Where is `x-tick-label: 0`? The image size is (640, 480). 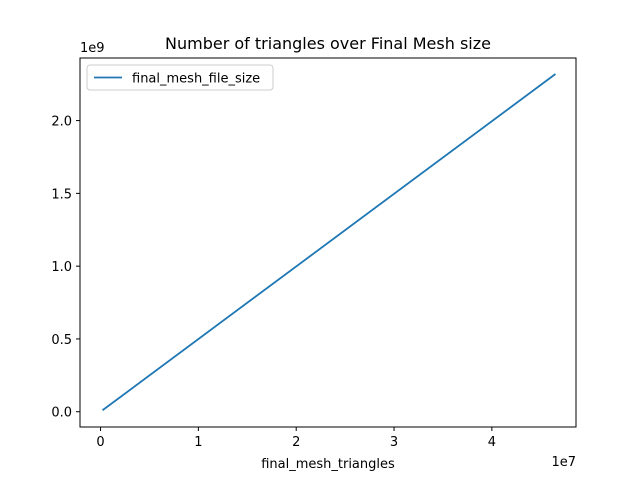 x-tick-label: 0 is located at coordinates (100, 442).